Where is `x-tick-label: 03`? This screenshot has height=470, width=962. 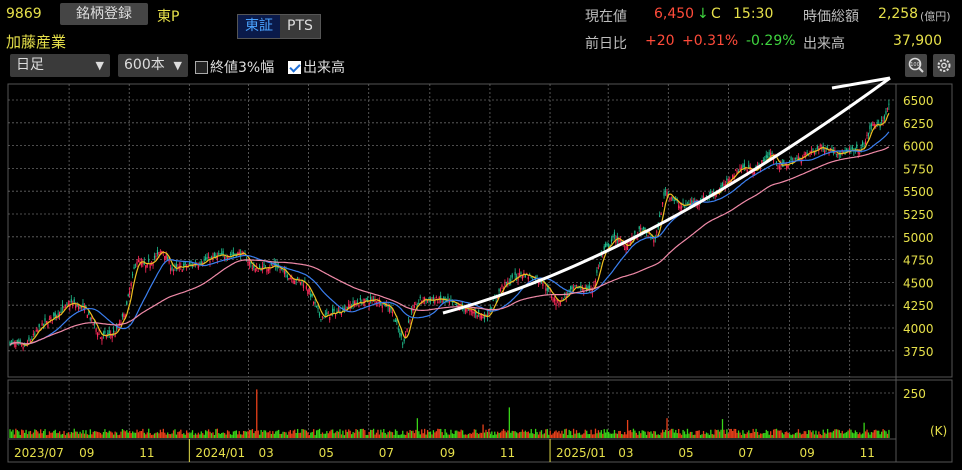
x-tick-label: 03 is located at coordinates (265, 453).